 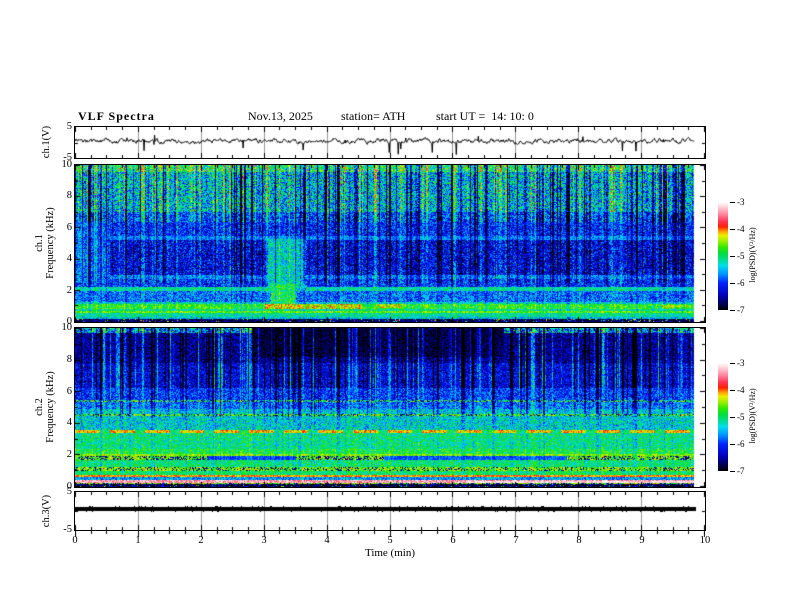 I want to click on time-tick-label: 3, so click(x=264, y=540).